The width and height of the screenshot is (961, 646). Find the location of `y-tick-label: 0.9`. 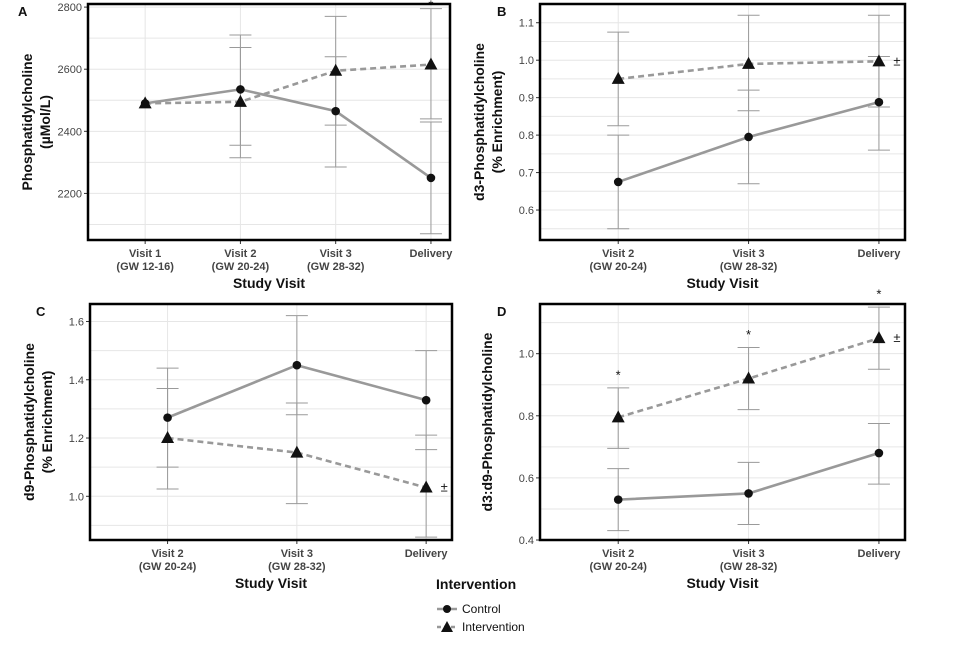

y-tick-label: 0.9 is located at coordinates (526, 99).